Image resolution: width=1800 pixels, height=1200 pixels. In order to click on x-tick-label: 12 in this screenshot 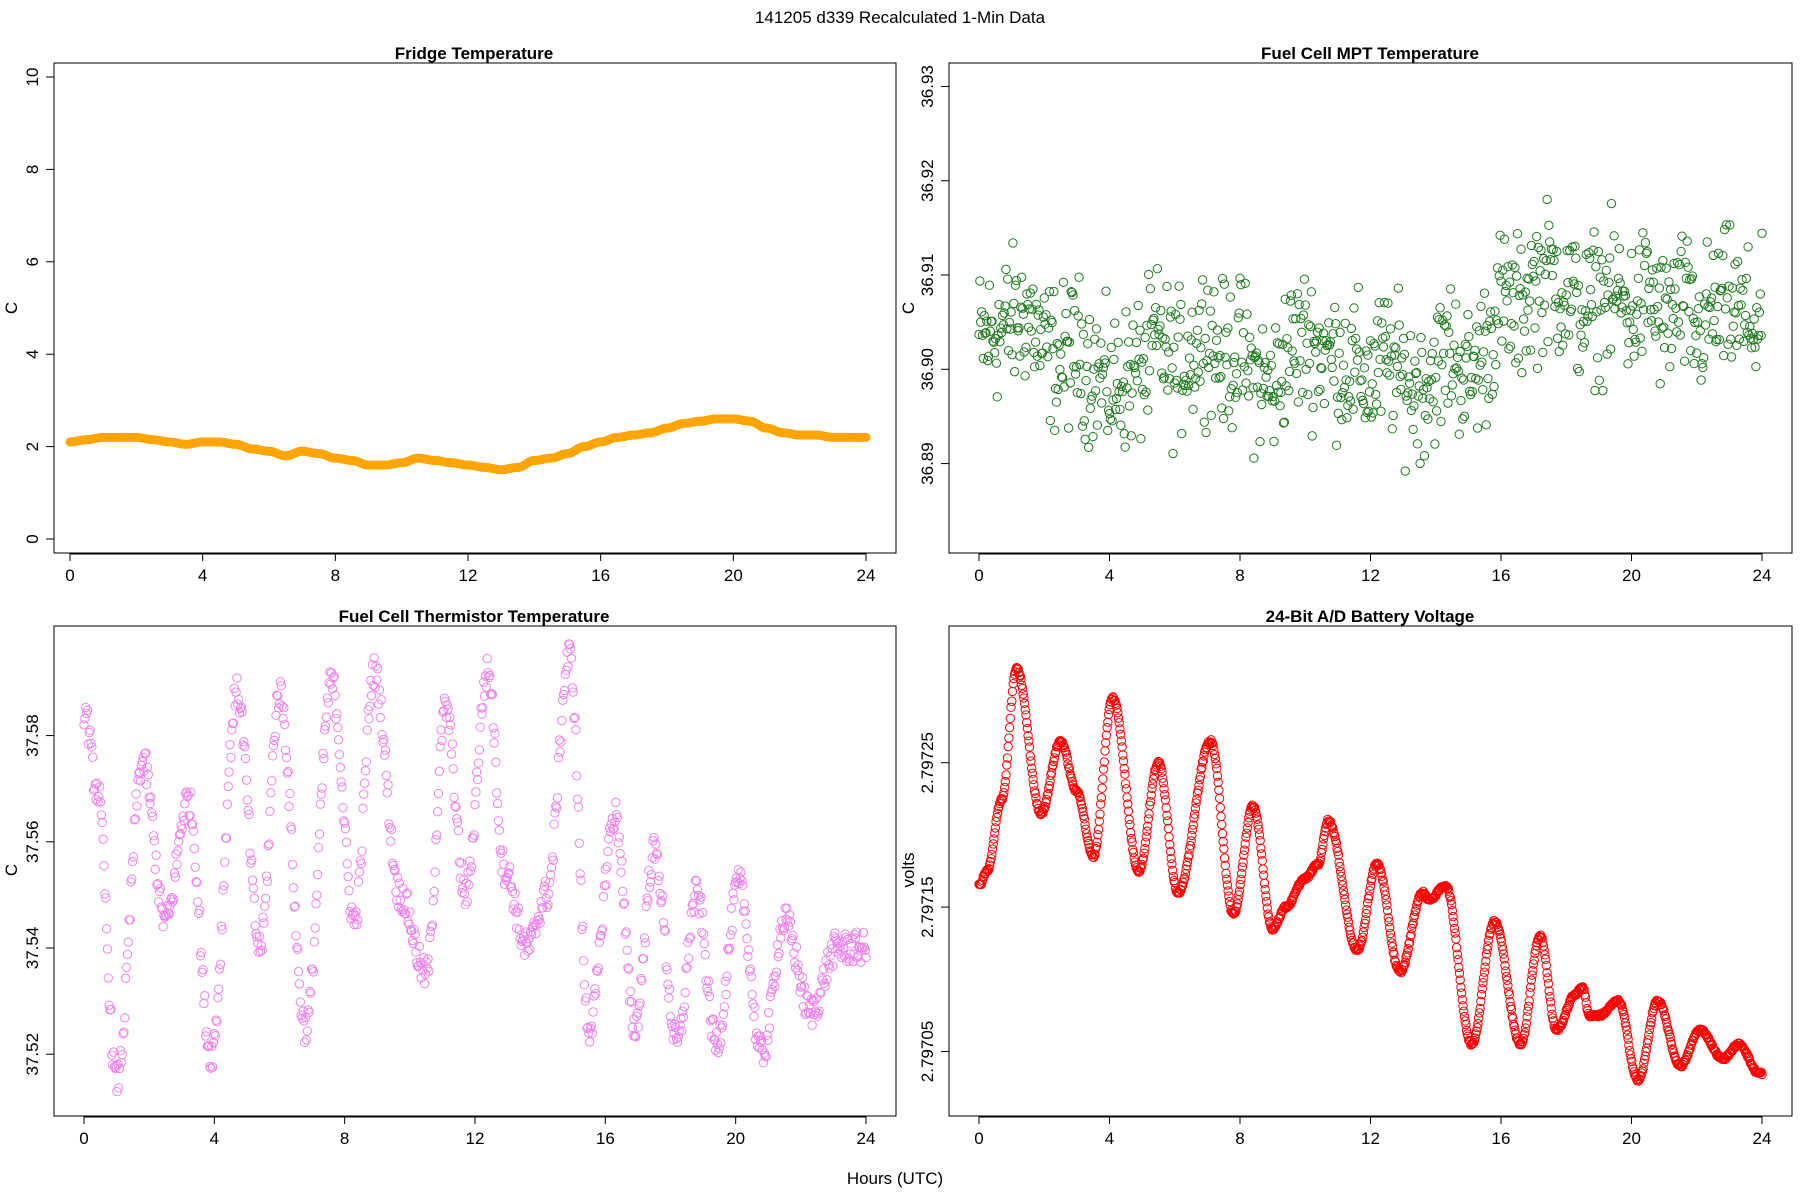, I will do `click(1370, 1138)`.